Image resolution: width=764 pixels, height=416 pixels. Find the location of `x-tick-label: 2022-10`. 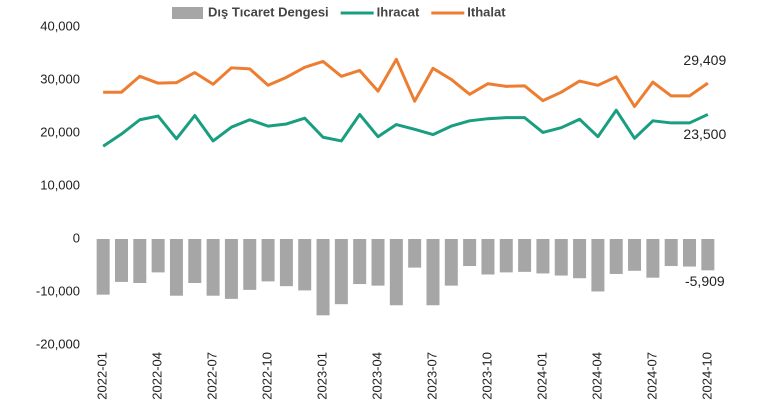

x-tick-label: 2022-10 is located at coordinates (267, 376).